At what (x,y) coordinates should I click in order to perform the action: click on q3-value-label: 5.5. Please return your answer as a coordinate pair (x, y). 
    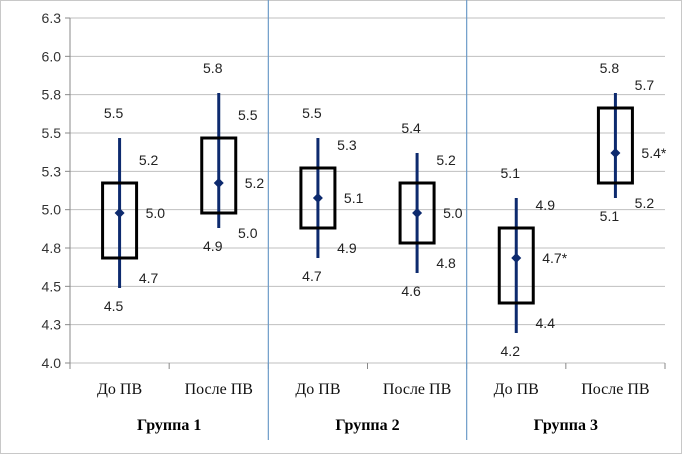
    Looking at the image, I should click on (248, 115).